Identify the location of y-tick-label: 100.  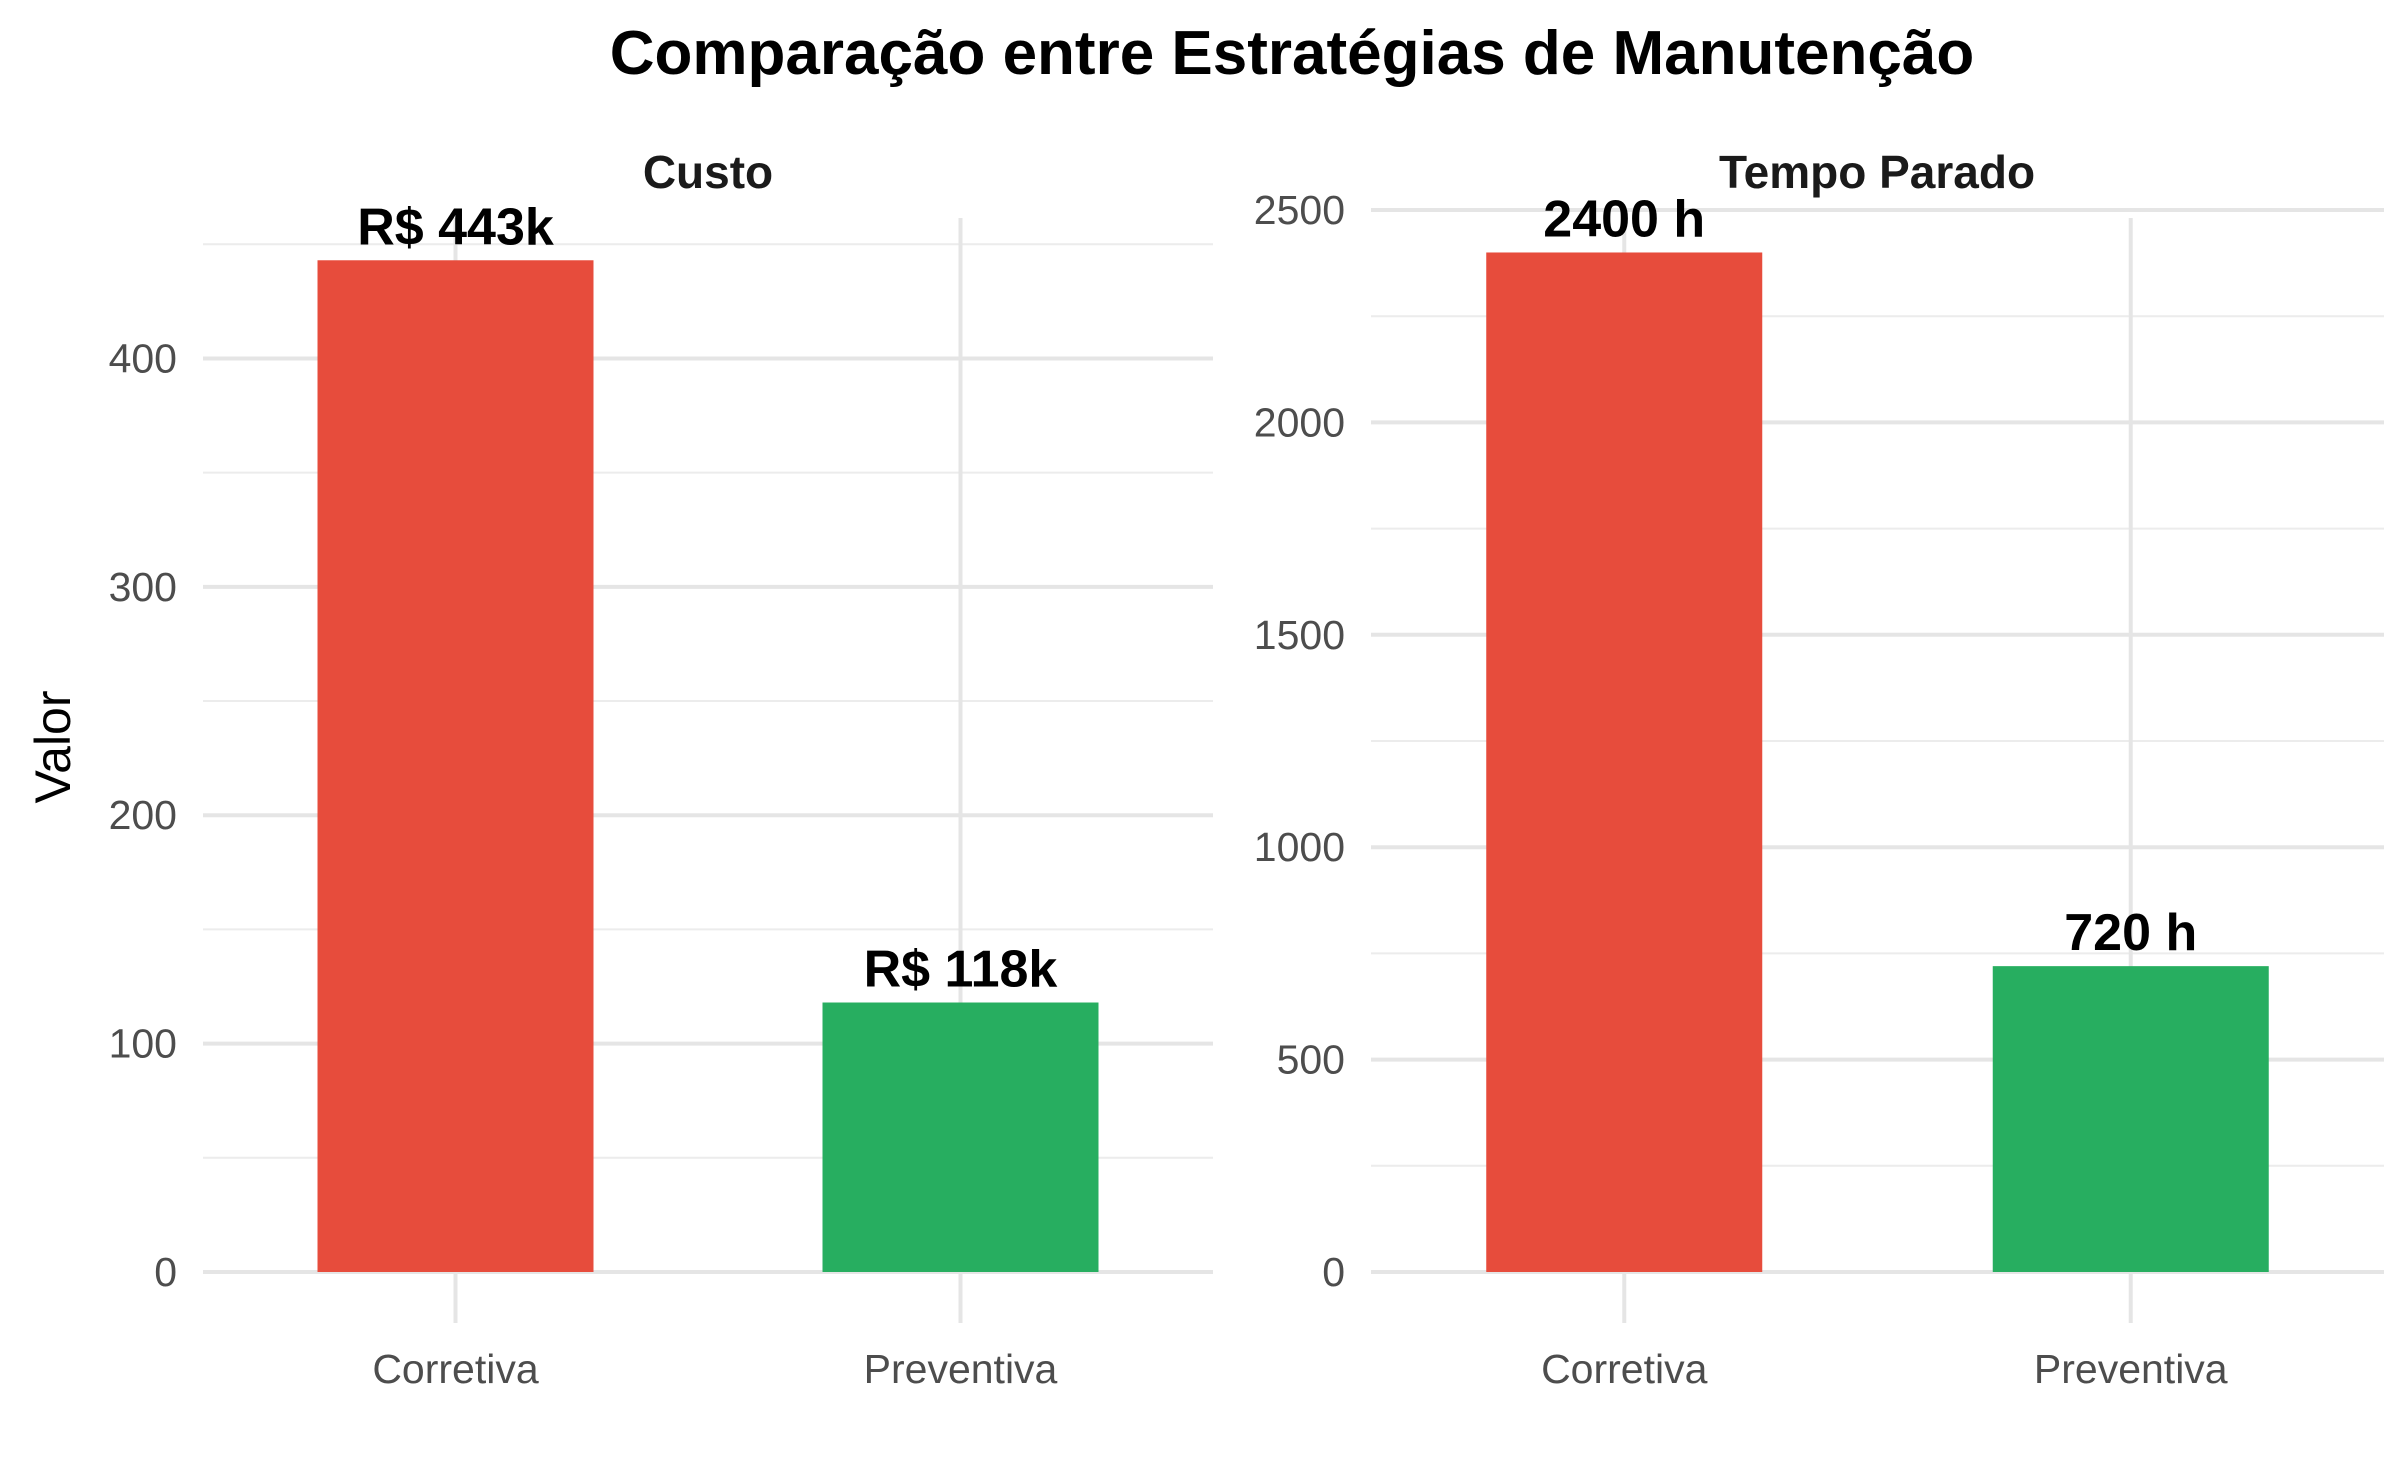
(143, 1044).